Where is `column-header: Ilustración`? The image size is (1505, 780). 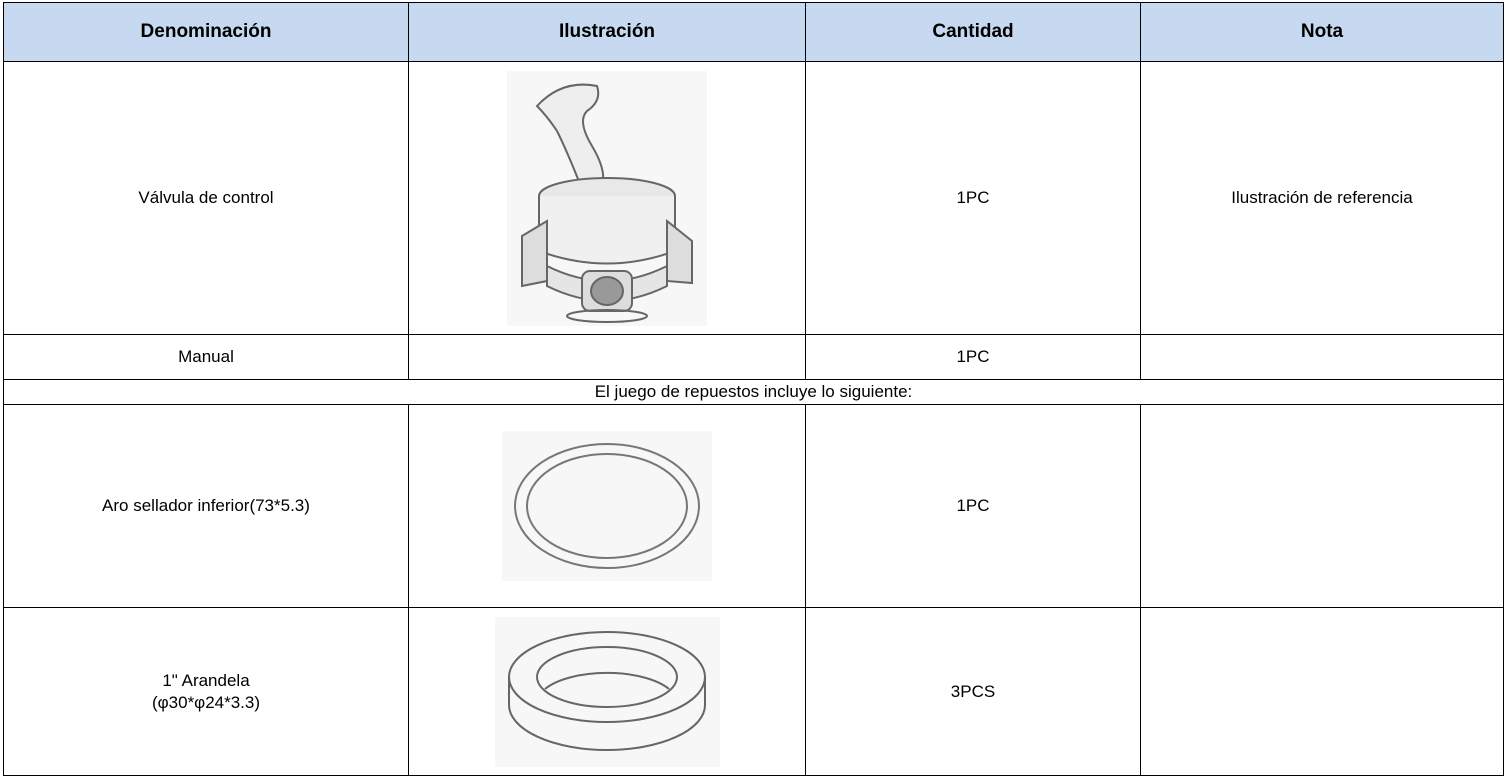
column-header: Ilustración is located at coordinates (607, 32).